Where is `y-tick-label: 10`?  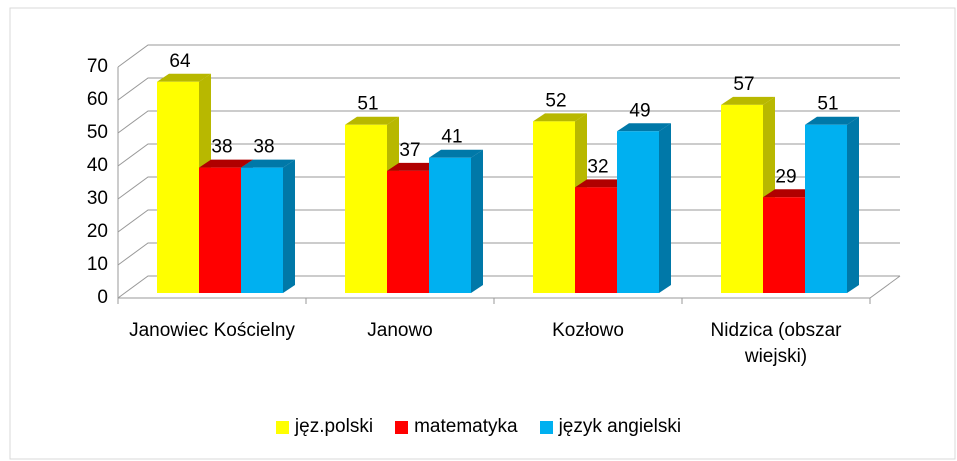 y-tick-label: 10 is located at coordinates (97, 264).